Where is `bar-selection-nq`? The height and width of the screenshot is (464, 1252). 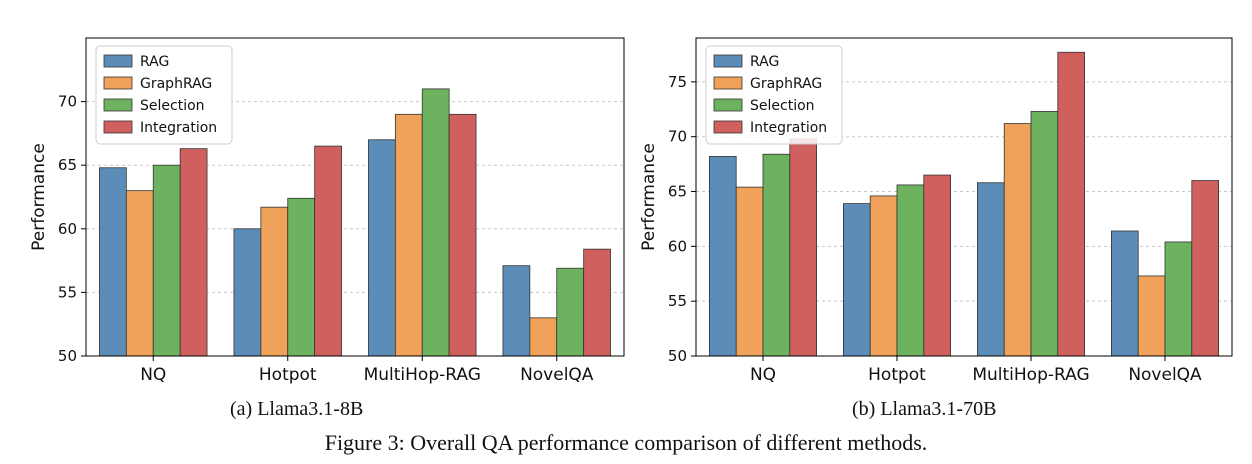
bar-selection-nq is located at coordinates (776, 255).